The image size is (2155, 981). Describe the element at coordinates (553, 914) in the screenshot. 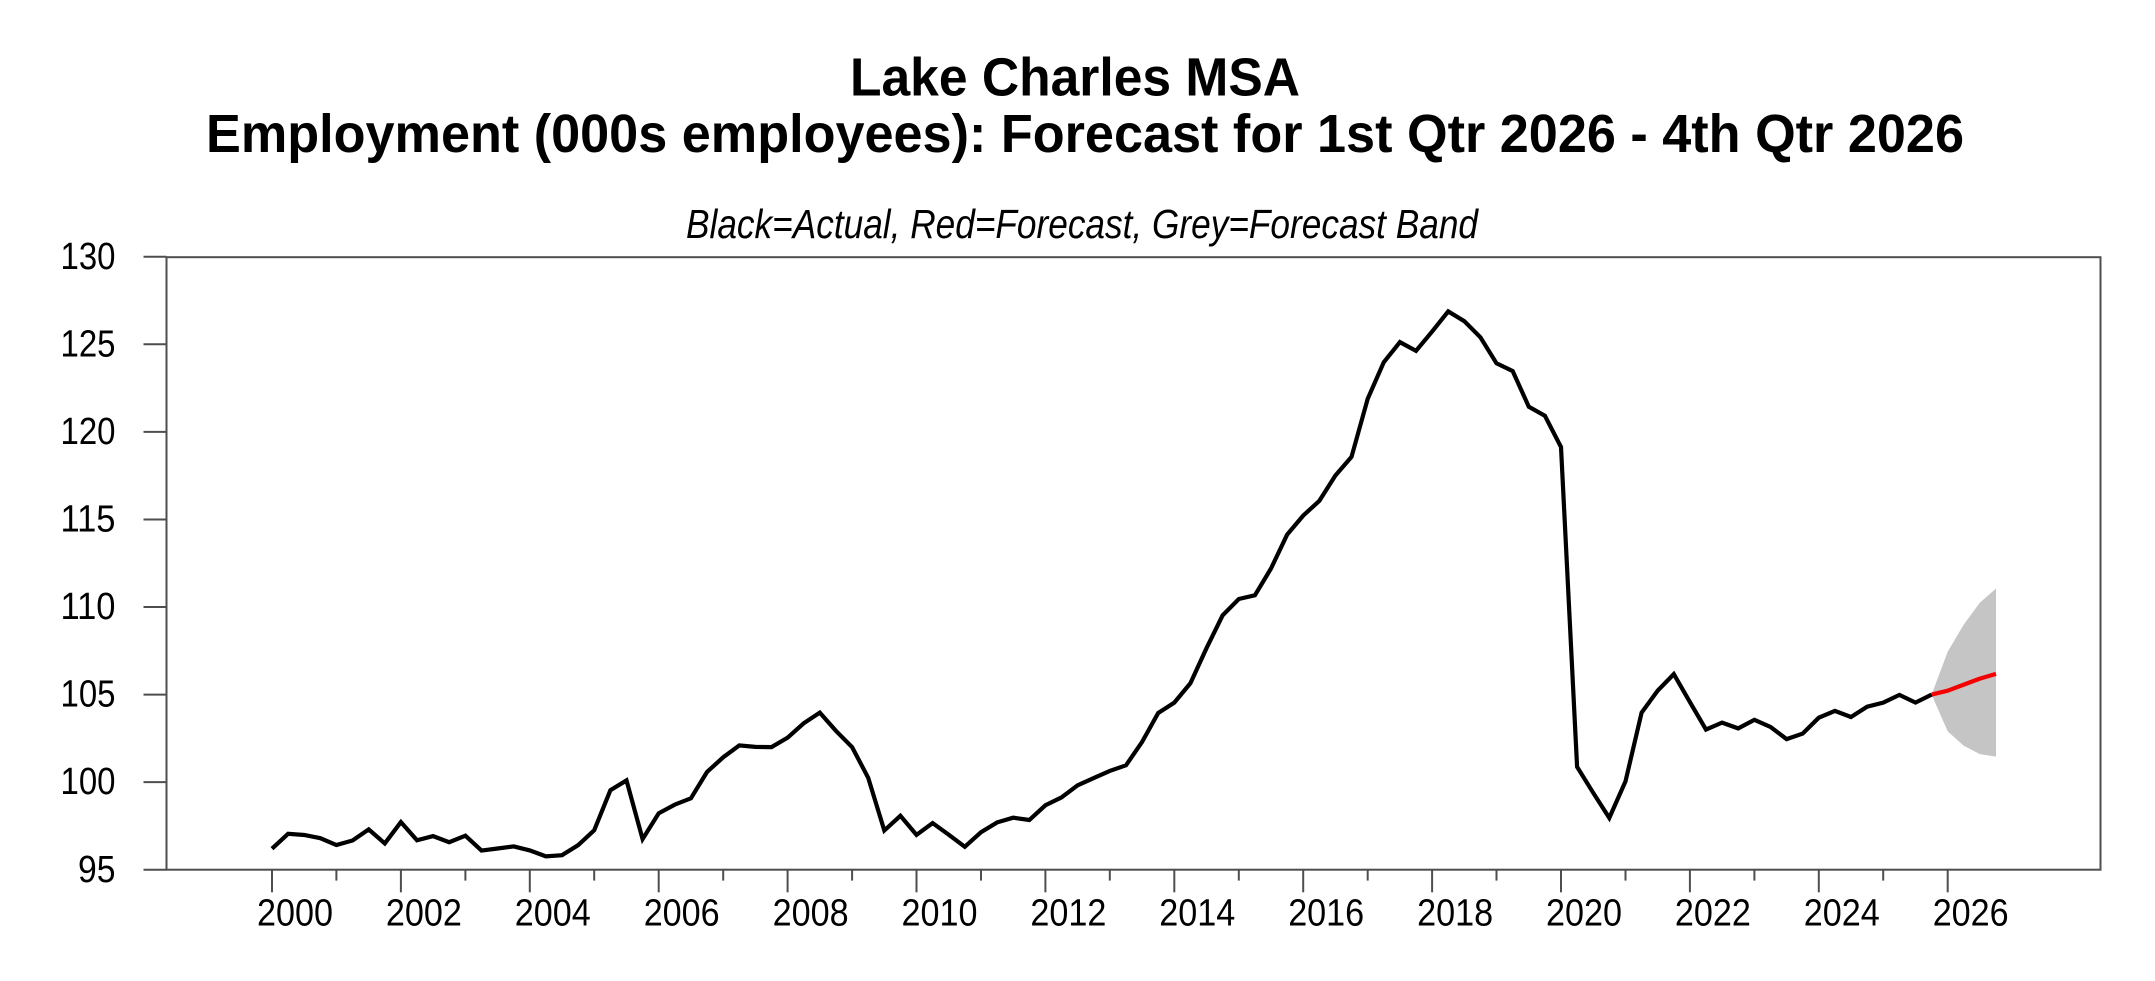

I see `svg-text: 2004` at that location.